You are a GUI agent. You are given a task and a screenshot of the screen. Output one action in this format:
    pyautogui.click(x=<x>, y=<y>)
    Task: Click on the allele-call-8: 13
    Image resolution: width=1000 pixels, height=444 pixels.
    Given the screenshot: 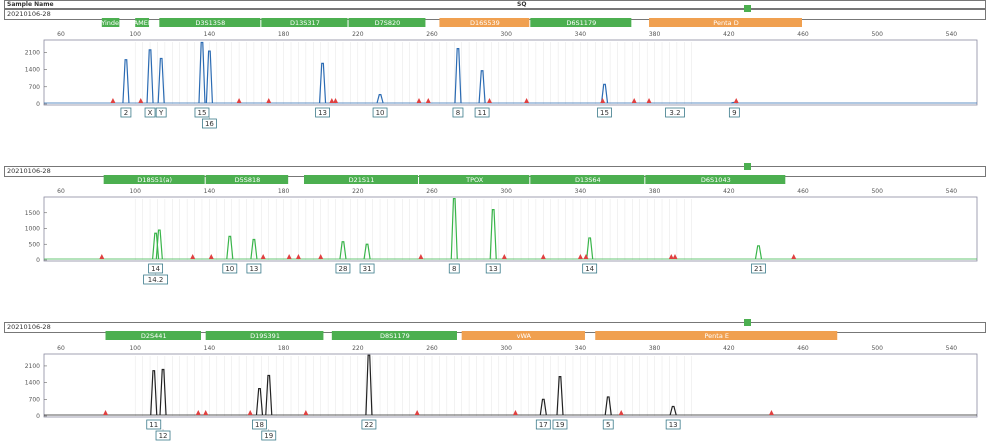 What is the action you would take?
    pyautogui.click(x=493, y=269)
    